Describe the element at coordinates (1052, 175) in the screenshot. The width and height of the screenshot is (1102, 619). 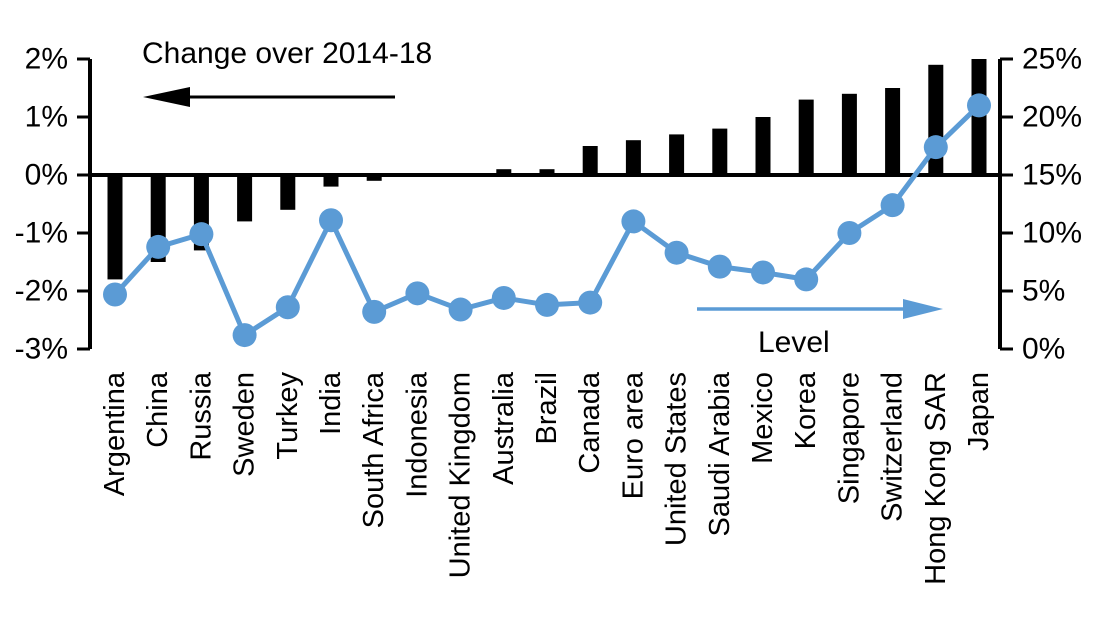
I see `right-axis-tick-label: 15%` at that location.